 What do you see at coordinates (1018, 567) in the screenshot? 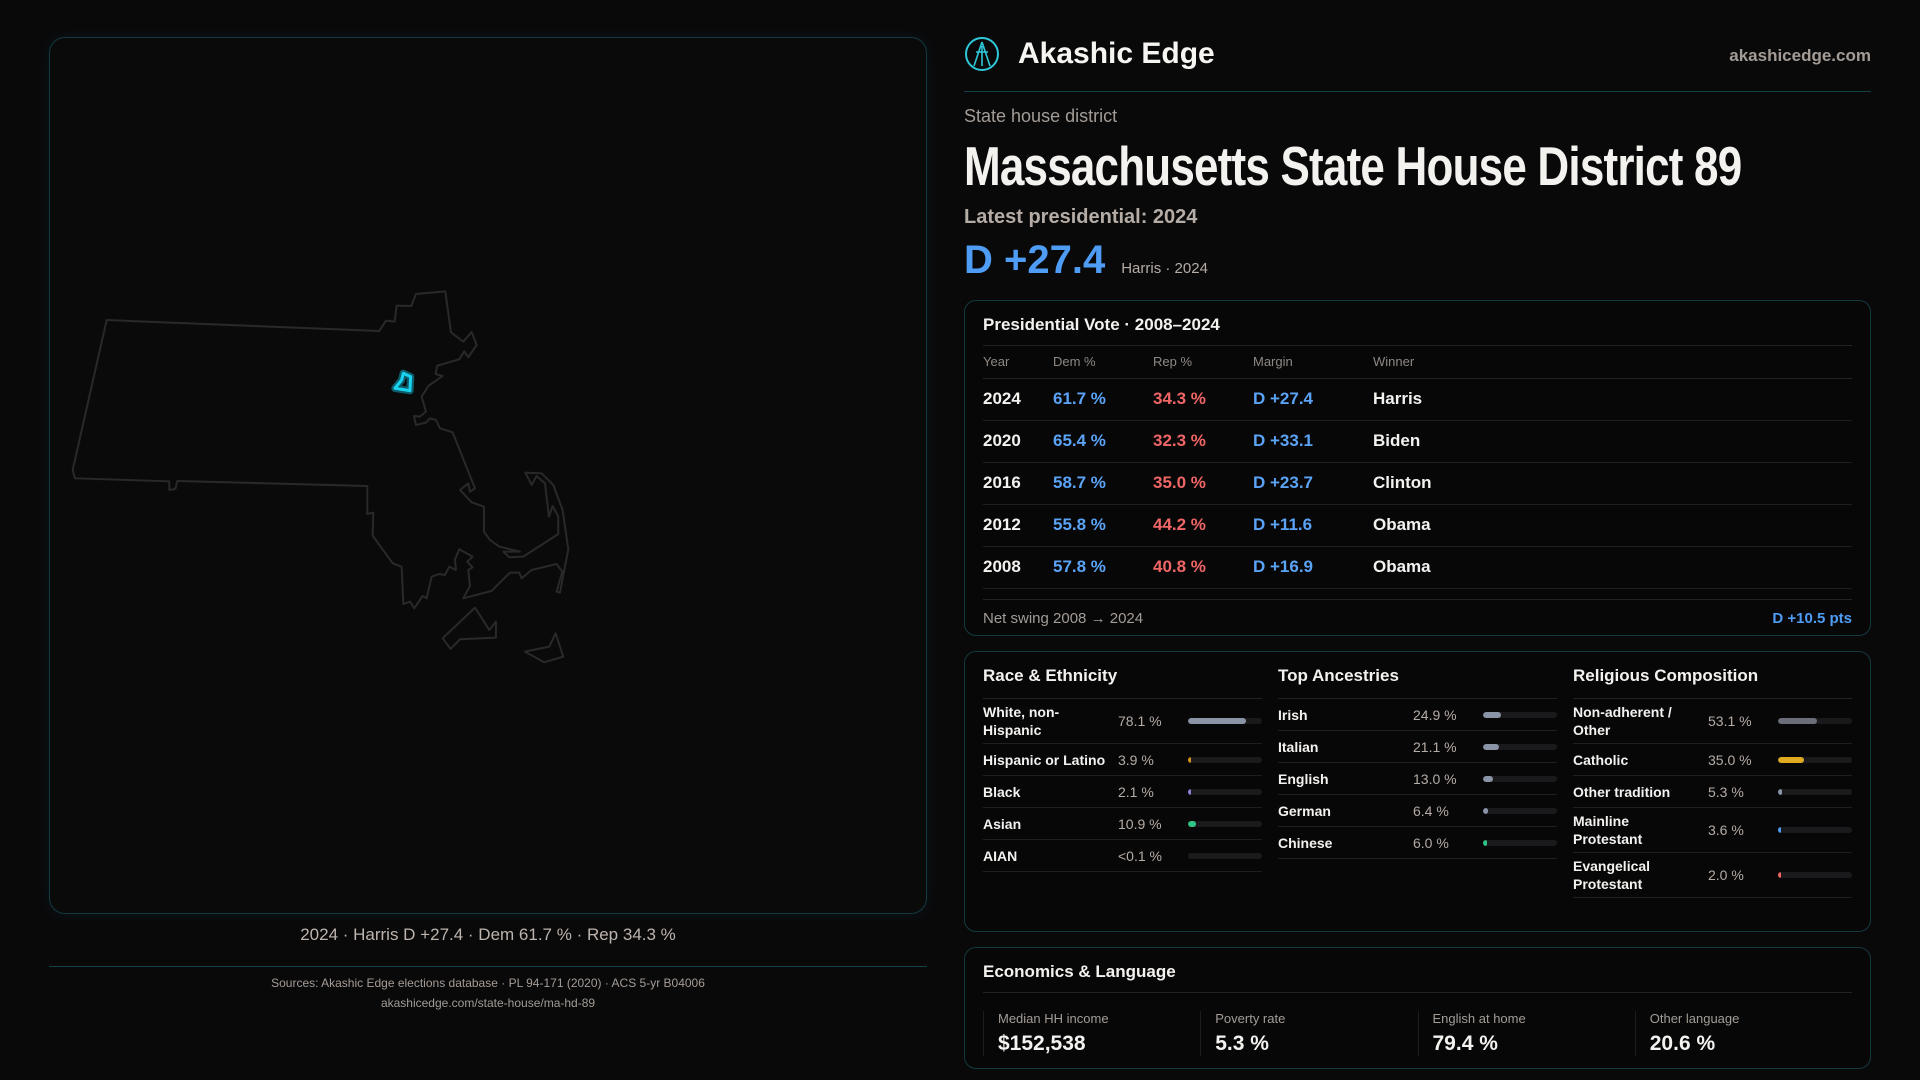
I see `cell-year: 2008` at bounding box center [1018, 567].